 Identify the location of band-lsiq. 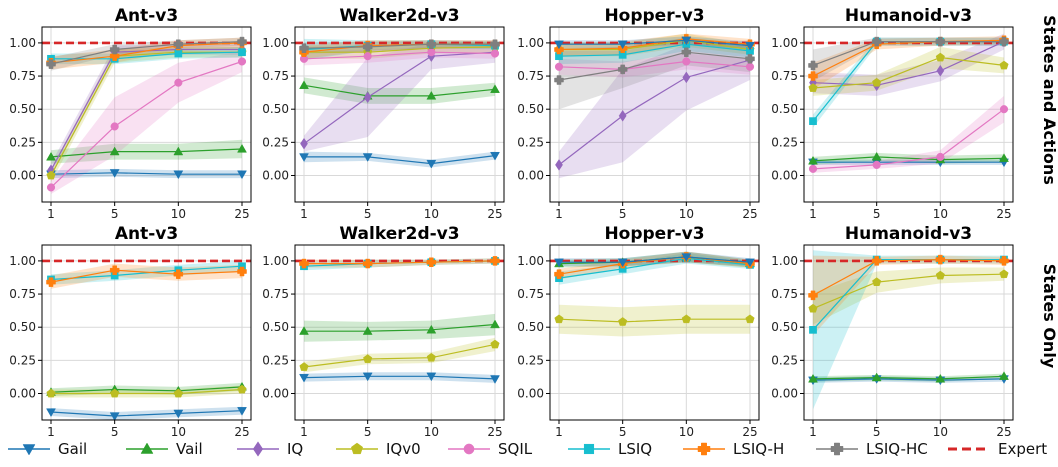
(908, 82).